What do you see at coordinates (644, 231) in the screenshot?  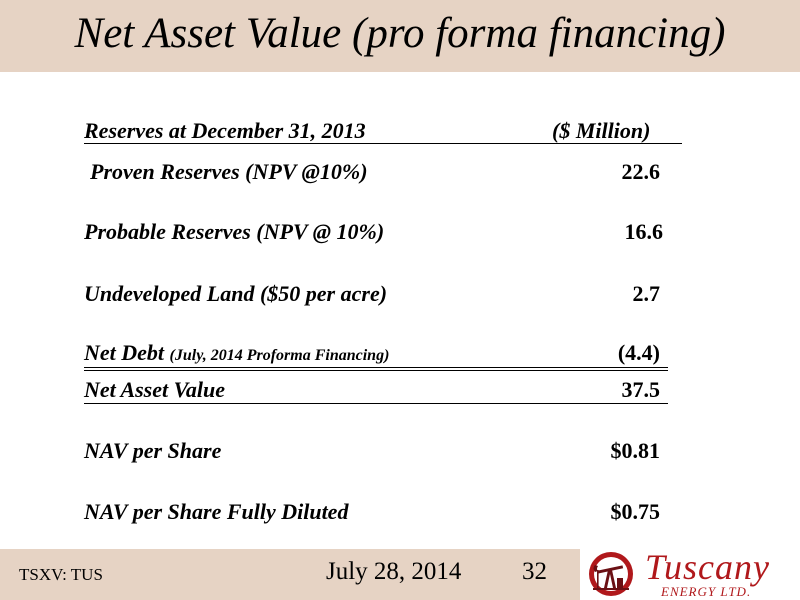 I see `row-probable-value: 16.6` at bounding box center [644, 231].